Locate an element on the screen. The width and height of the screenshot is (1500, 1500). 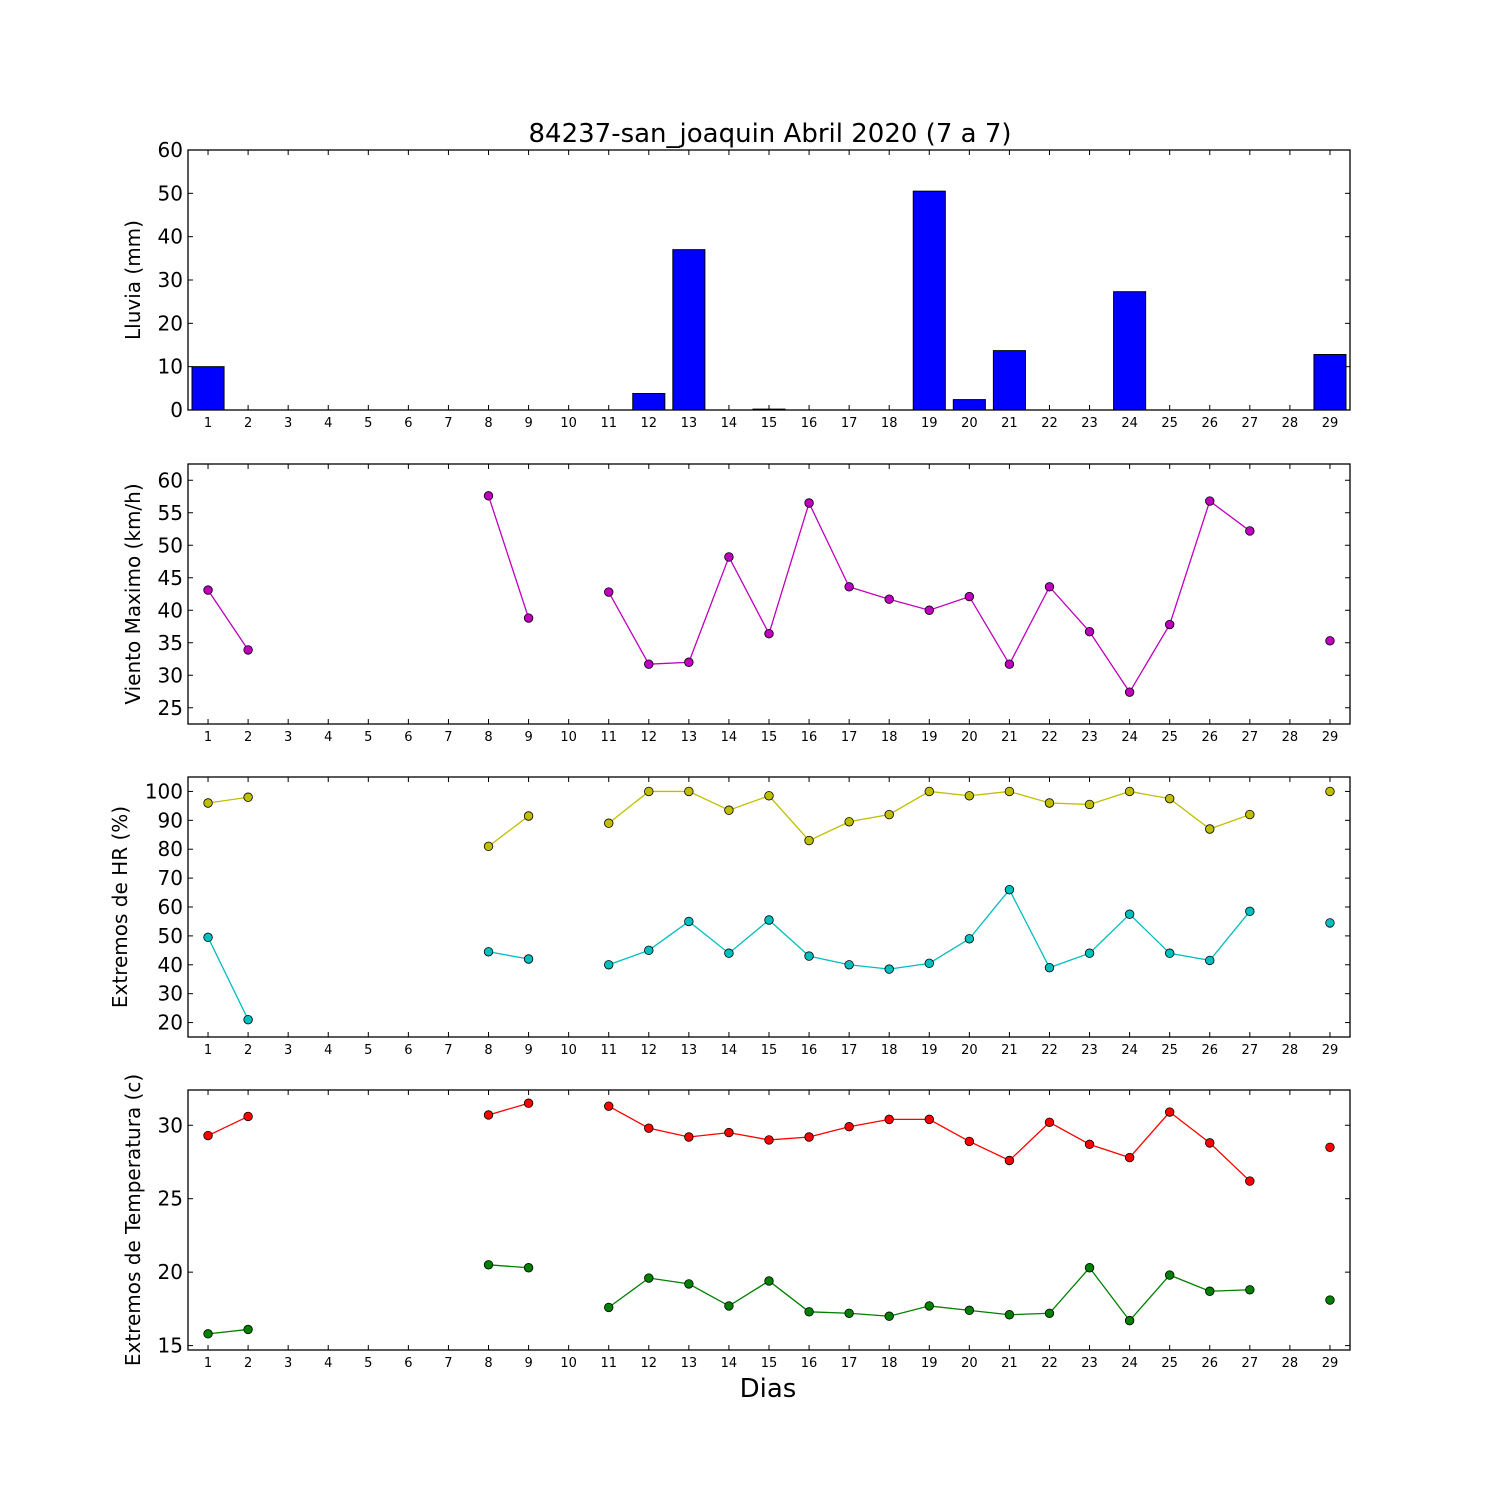
x-tick-label: 18 is located at coordinates (889, 1363).